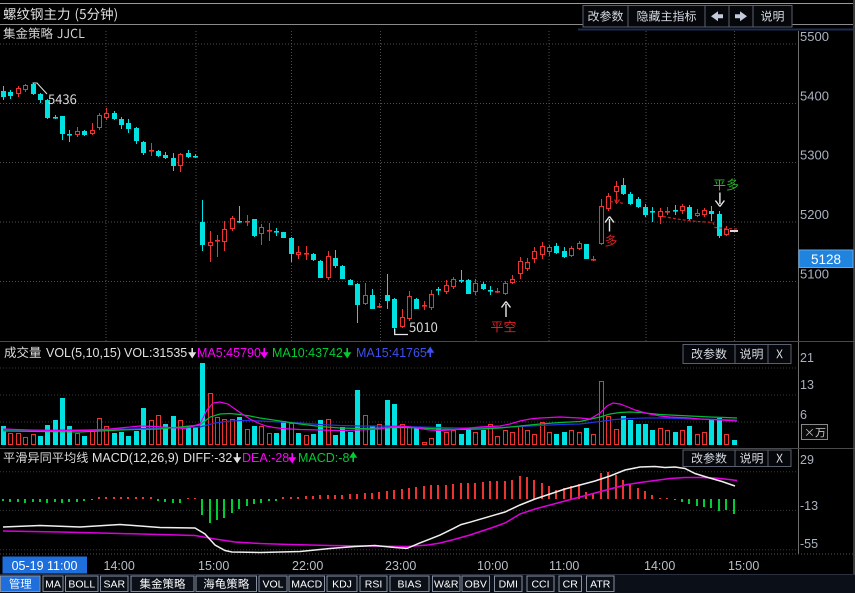  I want to click on svg-text: MA10:43742, so click(307, 353).